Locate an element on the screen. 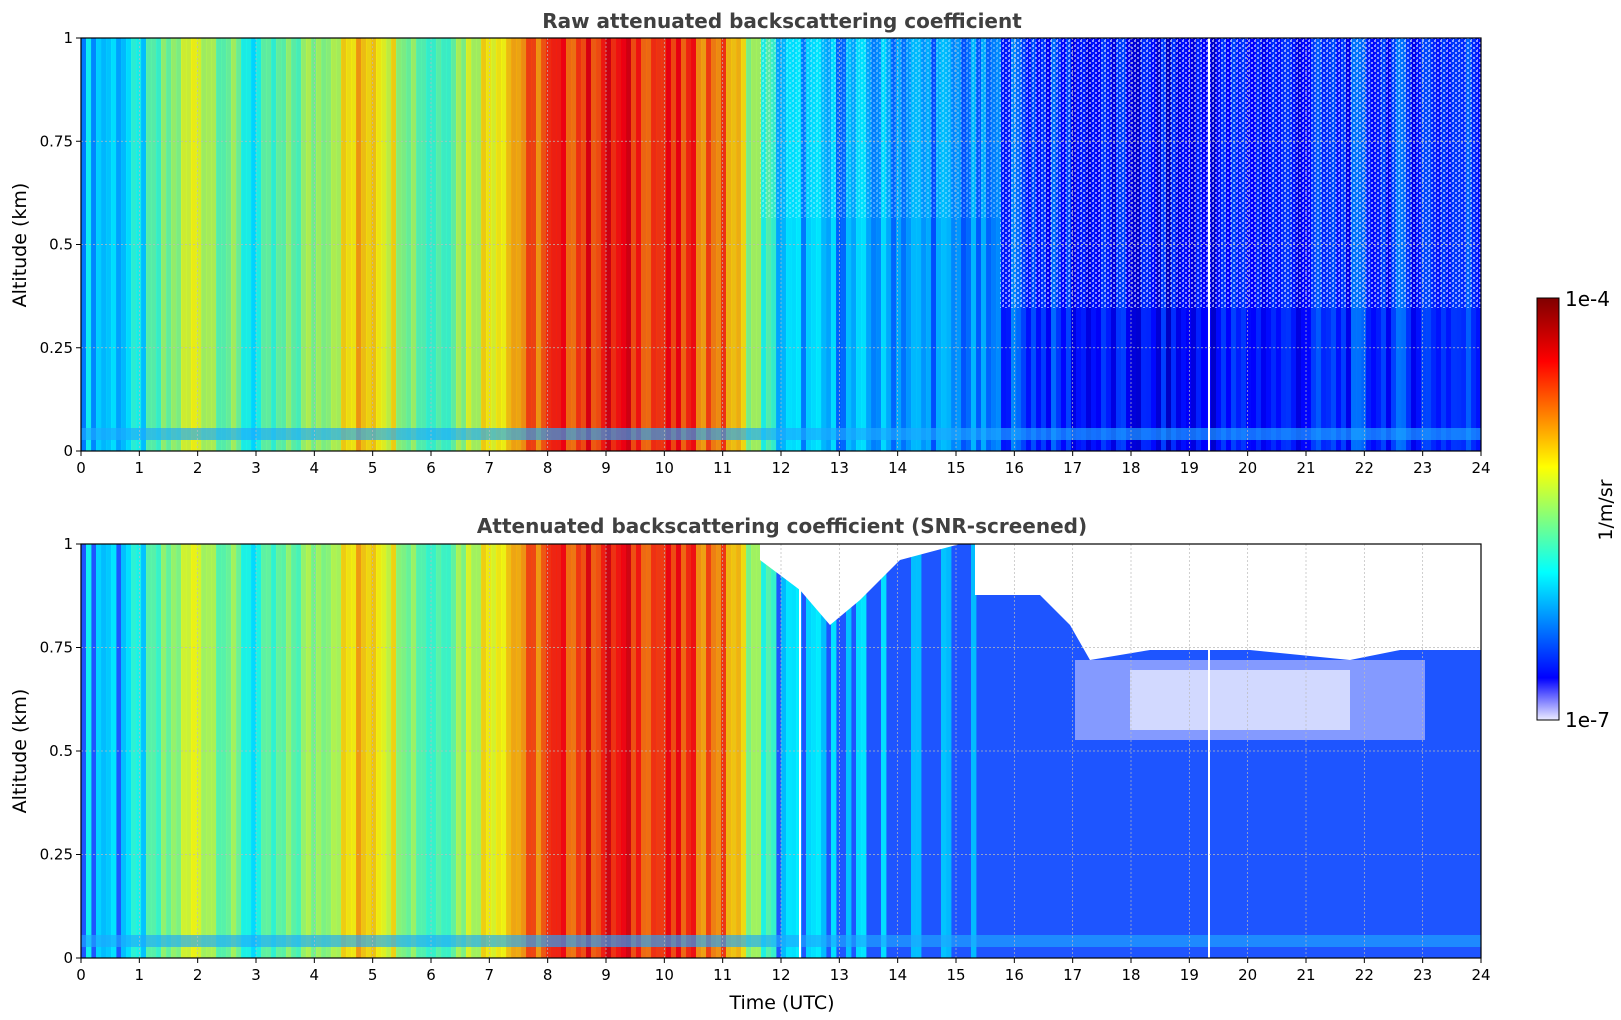 This screenshot has width=1621, height=1020. colorbar-max-label: 1e-4 is located at coordinates (1587, 299).